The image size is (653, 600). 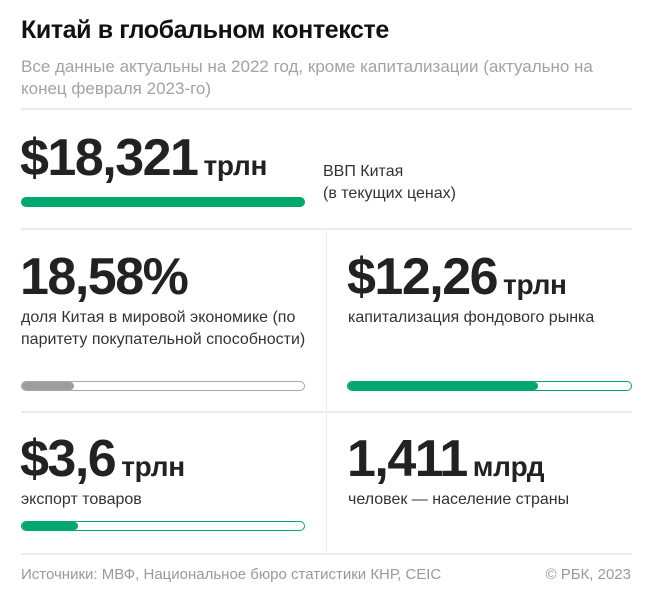 I want to click on gdp-label-line2: (в текущих ценах), so click(x=389, y=193).